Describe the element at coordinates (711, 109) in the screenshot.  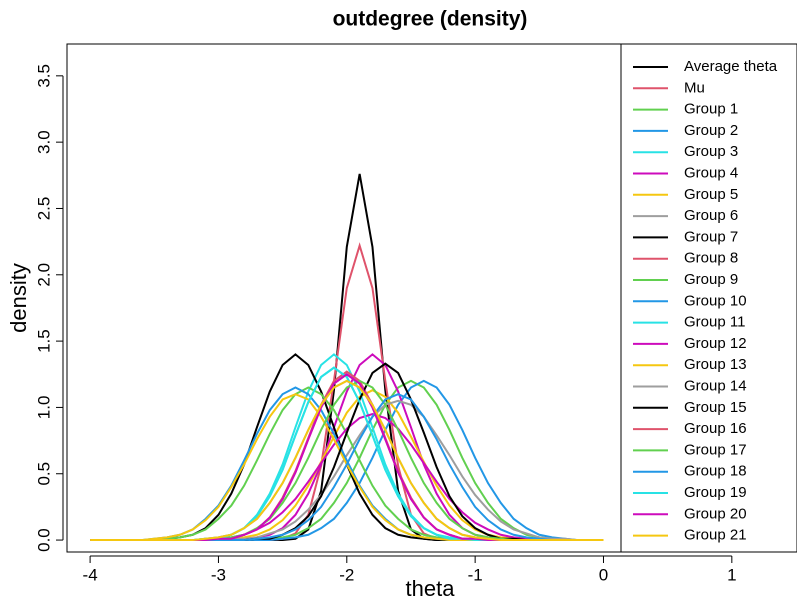
I see `legend-label: Group 1` at that location.